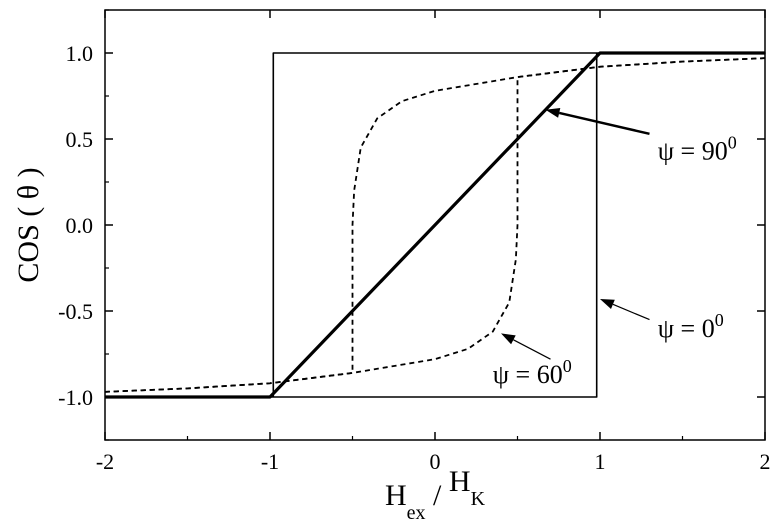  What do you see at coordinates (697, 149) in the screenshot?
I see `annotation-label-psi90: ψ = 900` at bounding box center [697, 149].